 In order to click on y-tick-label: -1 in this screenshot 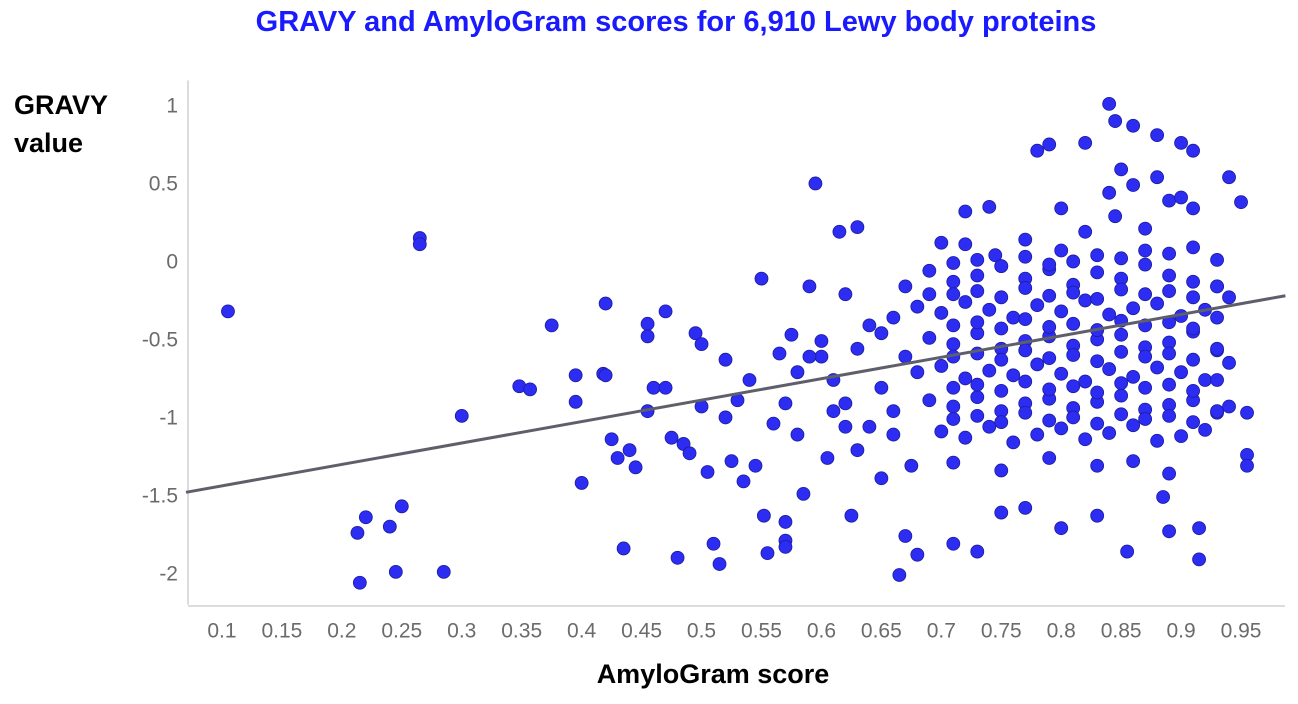, I will do `click(168, 418)`.